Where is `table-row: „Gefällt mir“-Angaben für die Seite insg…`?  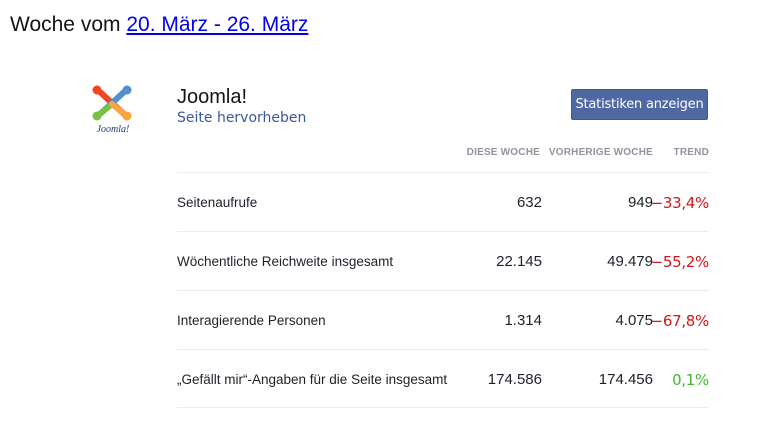 table-row: „Gefällt mir“-Angaben für die Seite insg… is located at coordinates (443, 378).